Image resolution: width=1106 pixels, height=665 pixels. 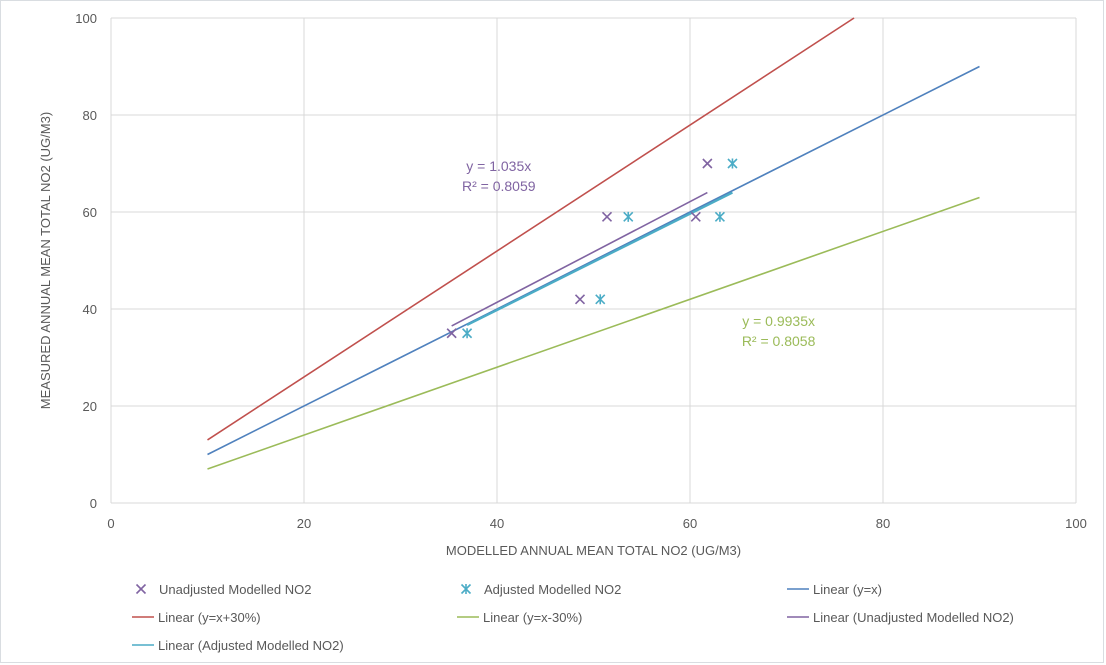 I want to click on data-points, so click(x=592, y=248).